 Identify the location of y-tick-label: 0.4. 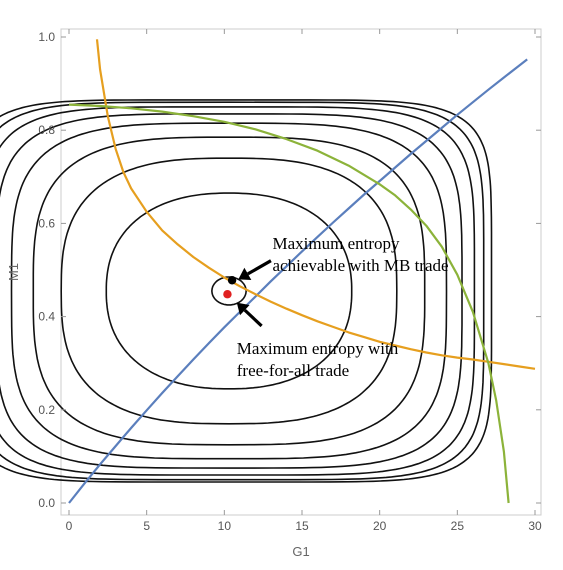
(46, 317).